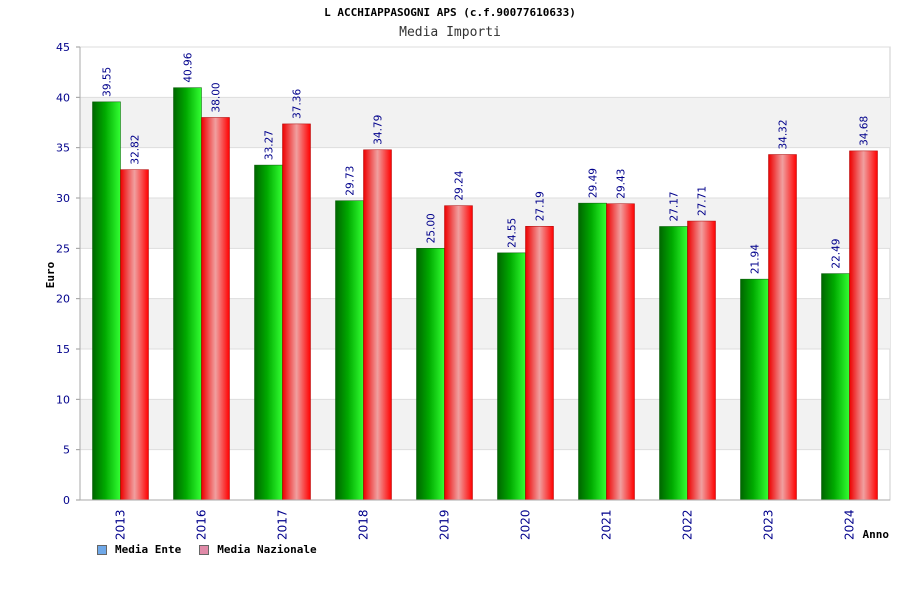  Describe the element at coordinates (430, 374) in the screenshot. I see `bar-media-ente-2019` at that location.